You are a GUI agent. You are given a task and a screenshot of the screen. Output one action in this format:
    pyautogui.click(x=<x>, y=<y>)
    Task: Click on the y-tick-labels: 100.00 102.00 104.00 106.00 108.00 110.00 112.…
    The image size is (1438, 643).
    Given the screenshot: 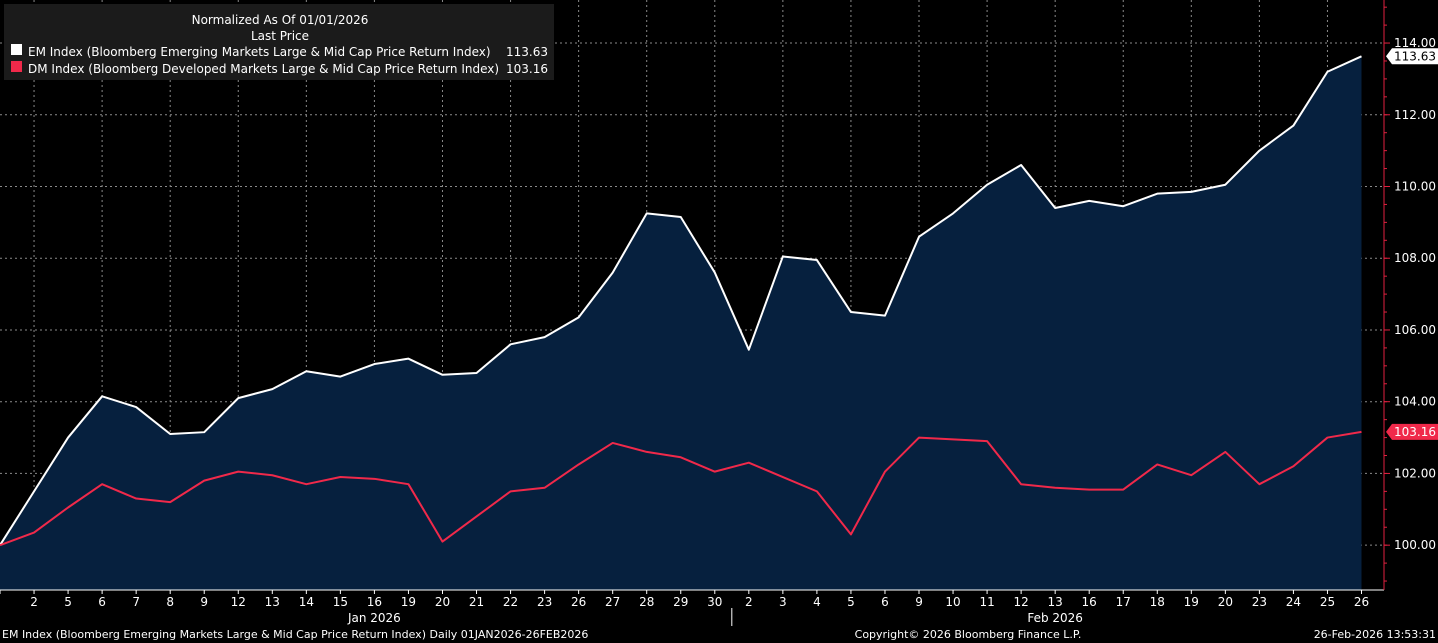 What is the action you would take?
    pyautogui.click(x=1415, y=294)
    